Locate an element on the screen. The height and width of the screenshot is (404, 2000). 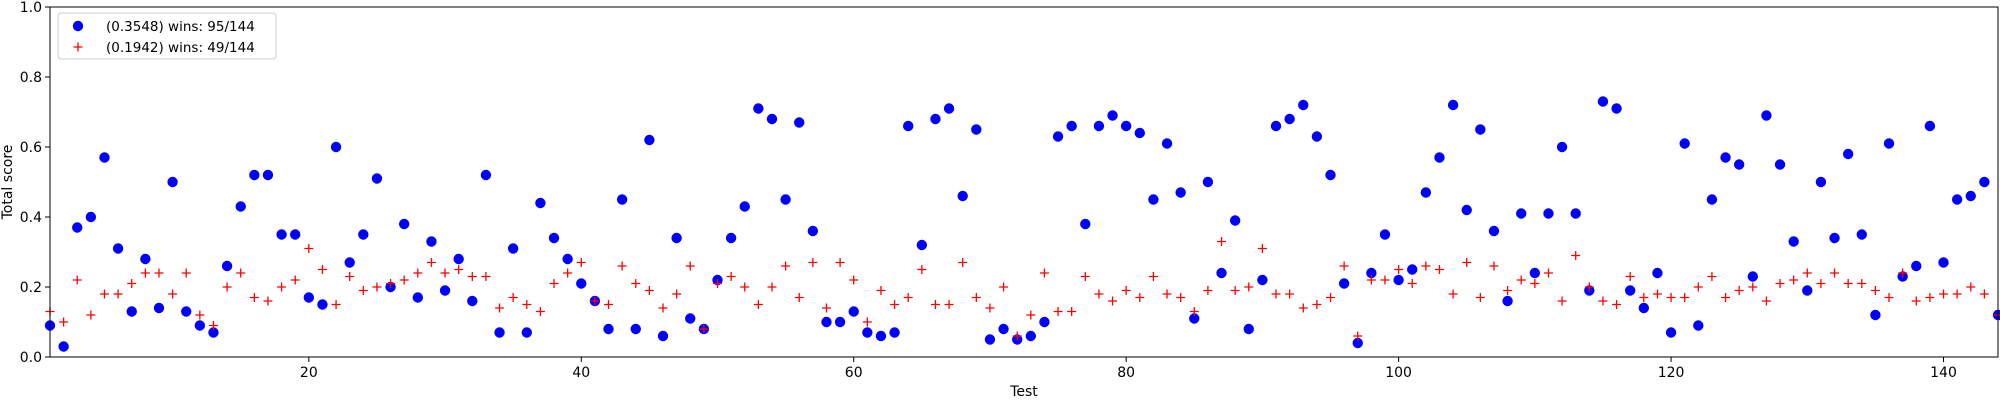
x-tick-label: 40 is located at coordinates (581, 373).